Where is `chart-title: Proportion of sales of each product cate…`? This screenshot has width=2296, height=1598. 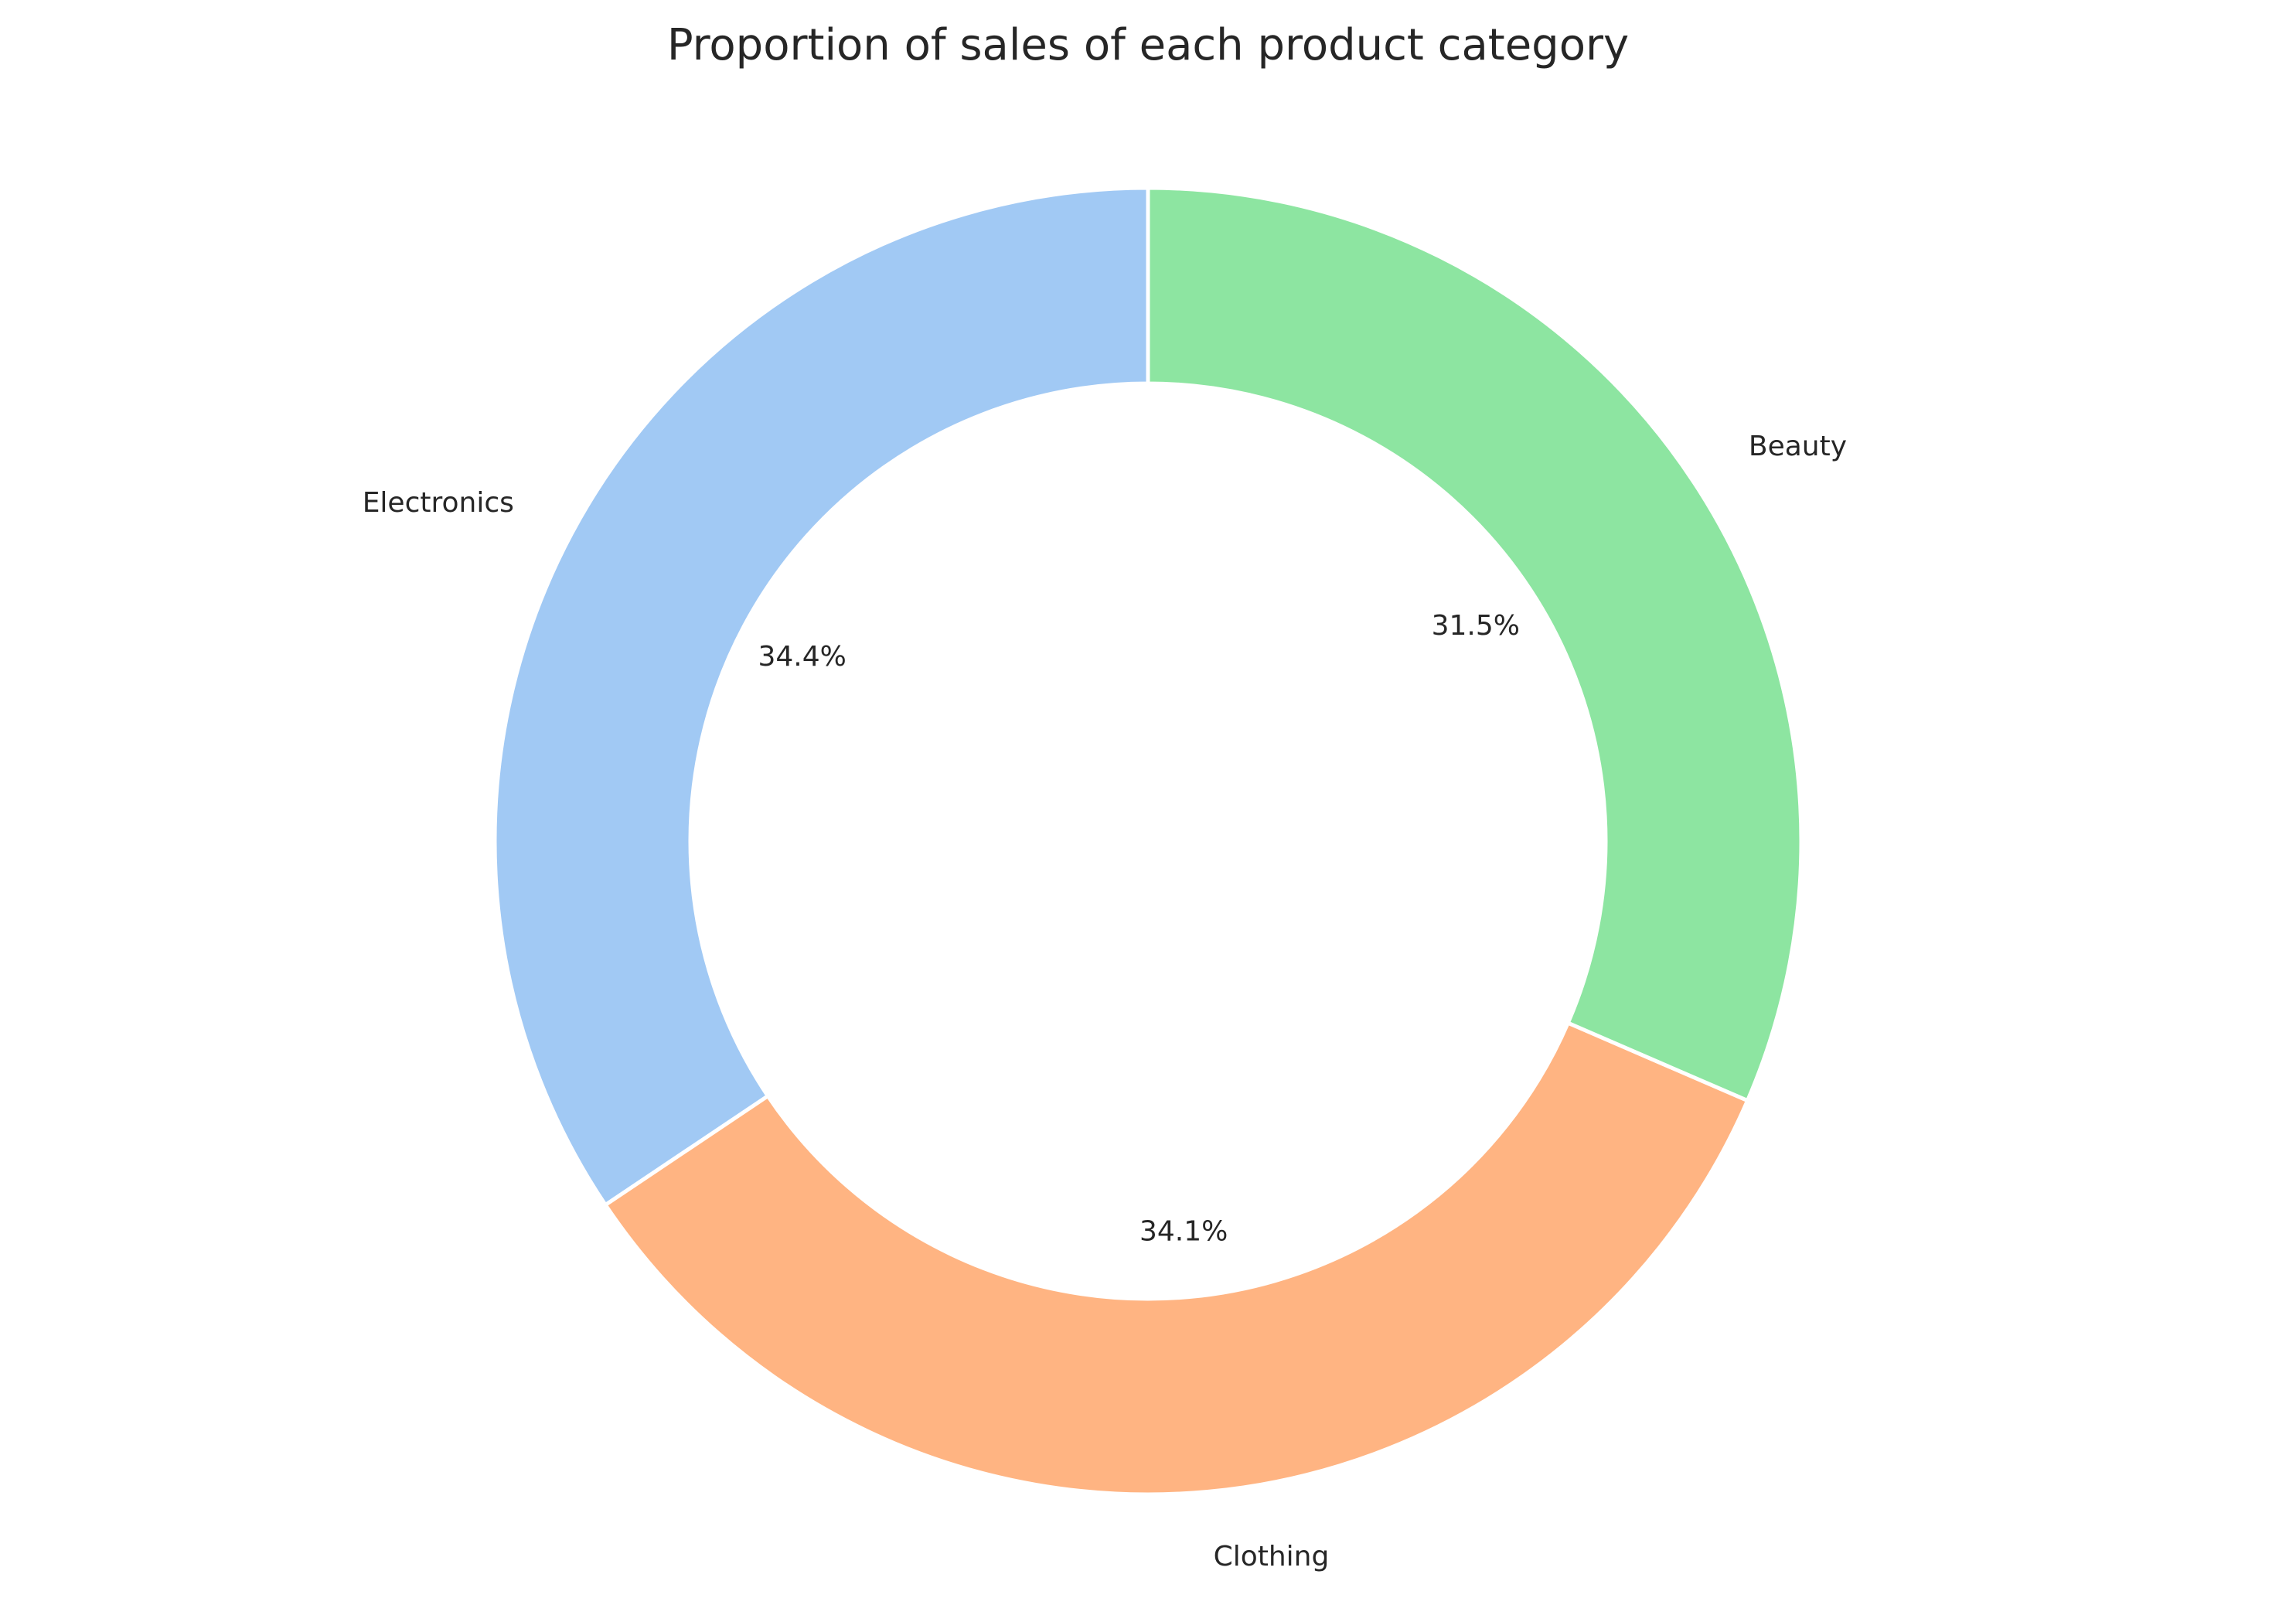 chart-title: Proportion of sales of each product cate… is located at coordinates (1148, 45).